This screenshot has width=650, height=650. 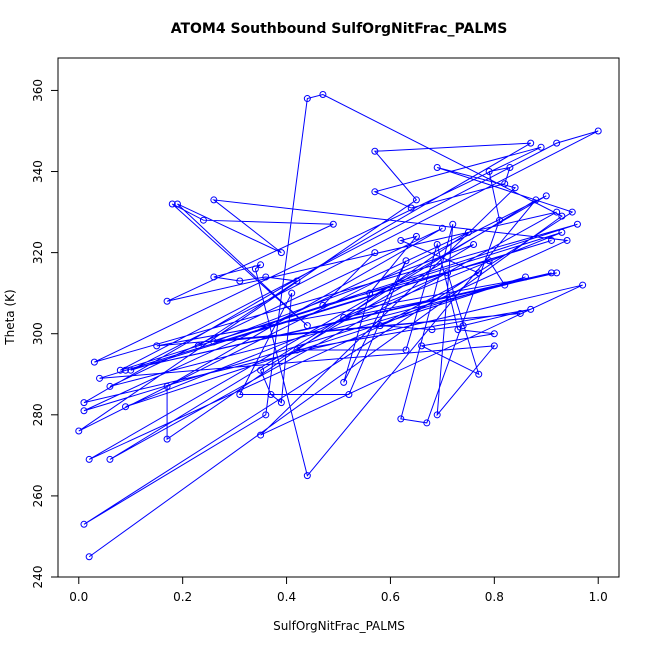 What do you see at coordinates (38, 577) in the screenshot?
I see `y-tick-label: 240` at bounding box center [38, 577].